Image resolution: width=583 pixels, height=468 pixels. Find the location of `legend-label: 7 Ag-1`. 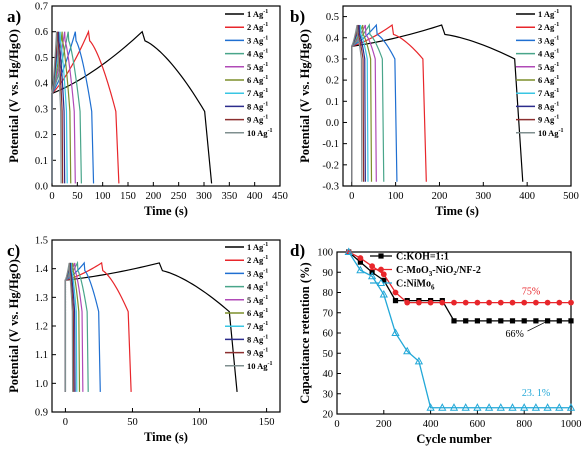

legend-label: 7 Ag-1 is located at coordinates (257, 93).